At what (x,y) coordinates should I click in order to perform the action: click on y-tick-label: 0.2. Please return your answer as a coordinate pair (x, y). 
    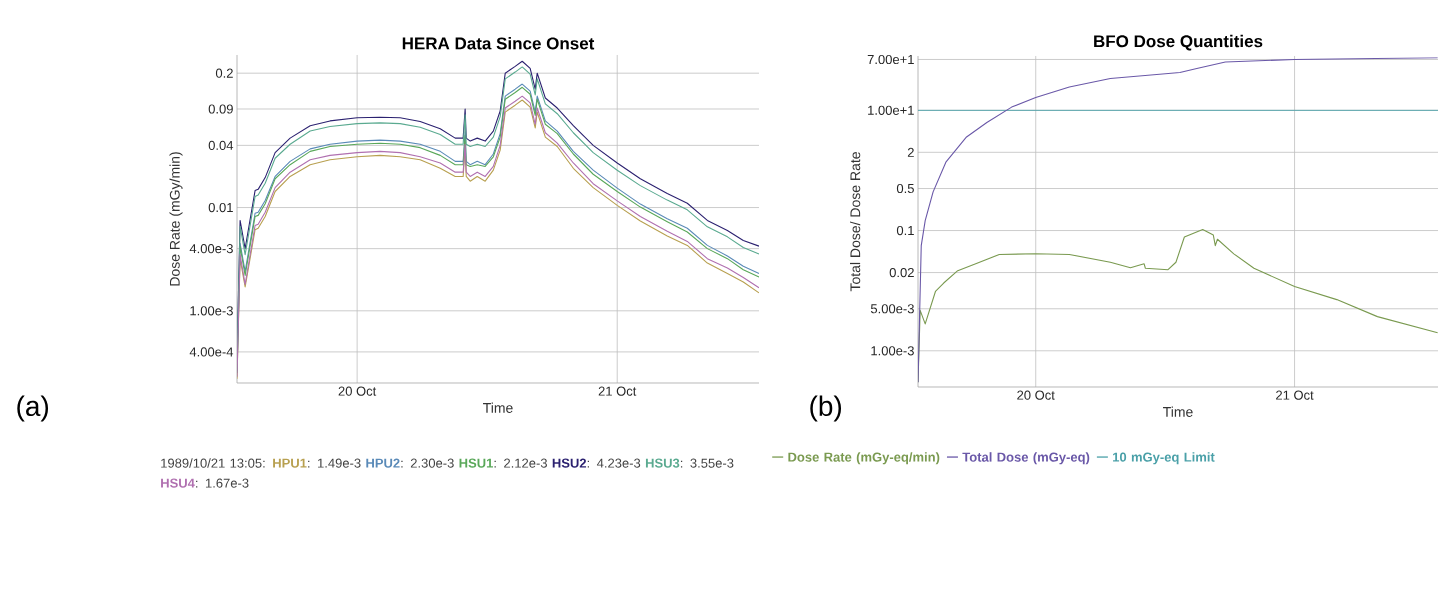
    Looking at the image, I should click on (224, 73).